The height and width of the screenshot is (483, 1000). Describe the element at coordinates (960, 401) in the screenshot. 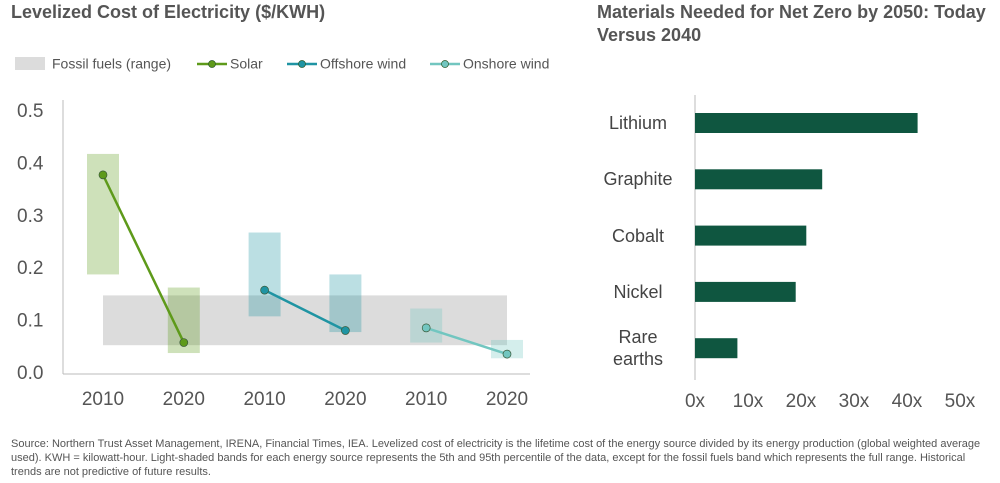

I see `x-tick-label: 50x` at that location.